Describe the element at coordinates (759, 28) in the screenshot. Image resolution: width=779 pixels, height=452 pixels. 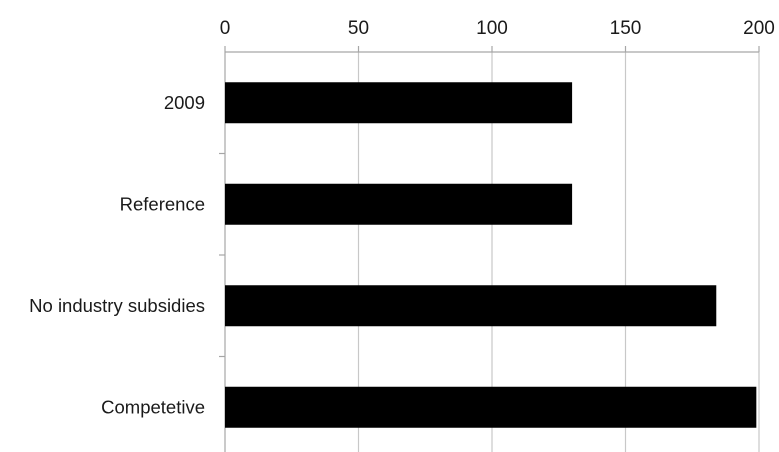
I see `x-tick-label: 200` at that location.